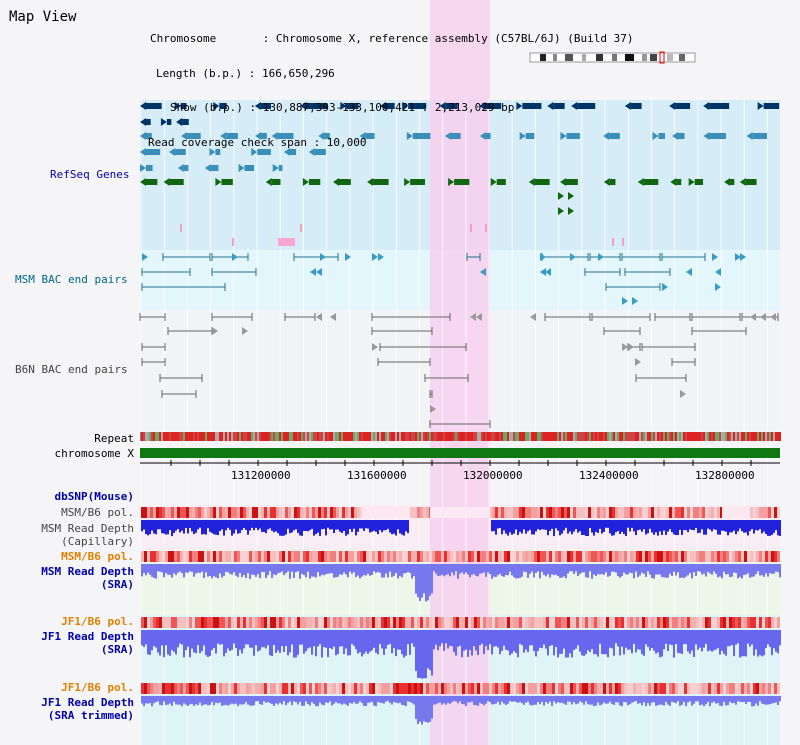 Image resolution: width=800 pixels, height=745 pixels. What do you see at coordinates (90, 174) in the screenshot?
I see `track-label-refseq: RefSeq Genes` at bounding box center [90, 174].